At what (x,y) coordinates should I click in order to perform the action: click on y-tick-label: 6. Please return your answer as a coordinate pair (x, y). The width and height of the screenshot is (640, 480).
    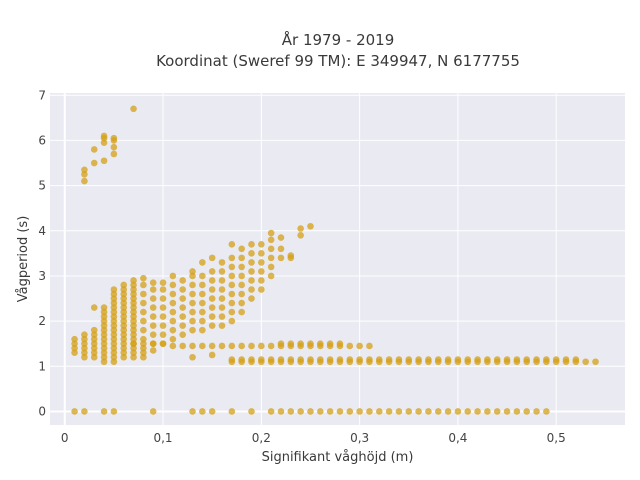
    Looking at the image, I should click on (42, 140).